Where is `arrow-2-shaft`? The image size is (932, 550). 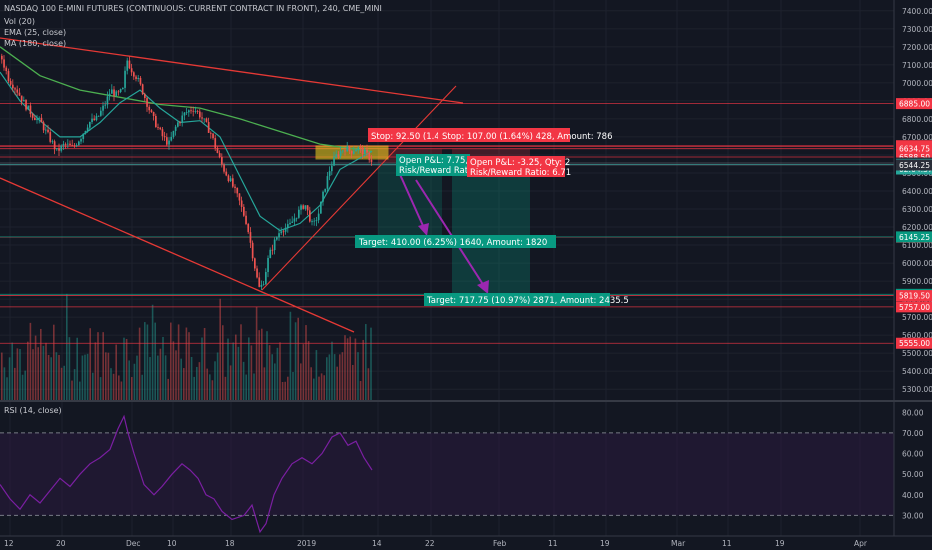
arrow-2-shaft is located at coordinates (450, 233).